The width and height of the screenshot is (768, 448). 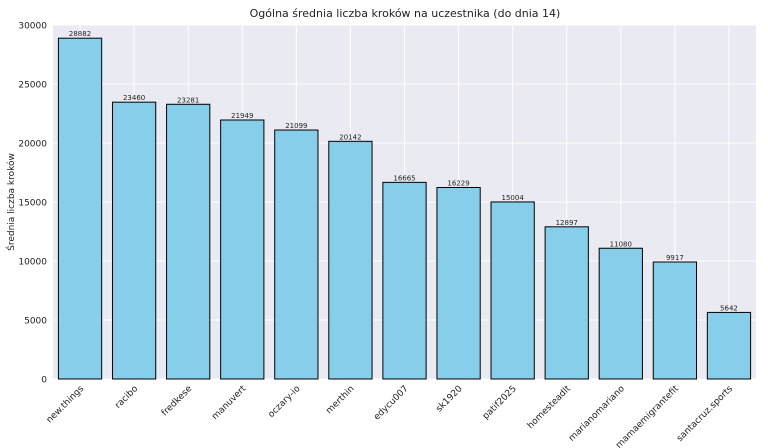 What do you see at coordinates (729, 308) in the screenshot?
I see `data-label: 5642` at bounding box center [729, 308].